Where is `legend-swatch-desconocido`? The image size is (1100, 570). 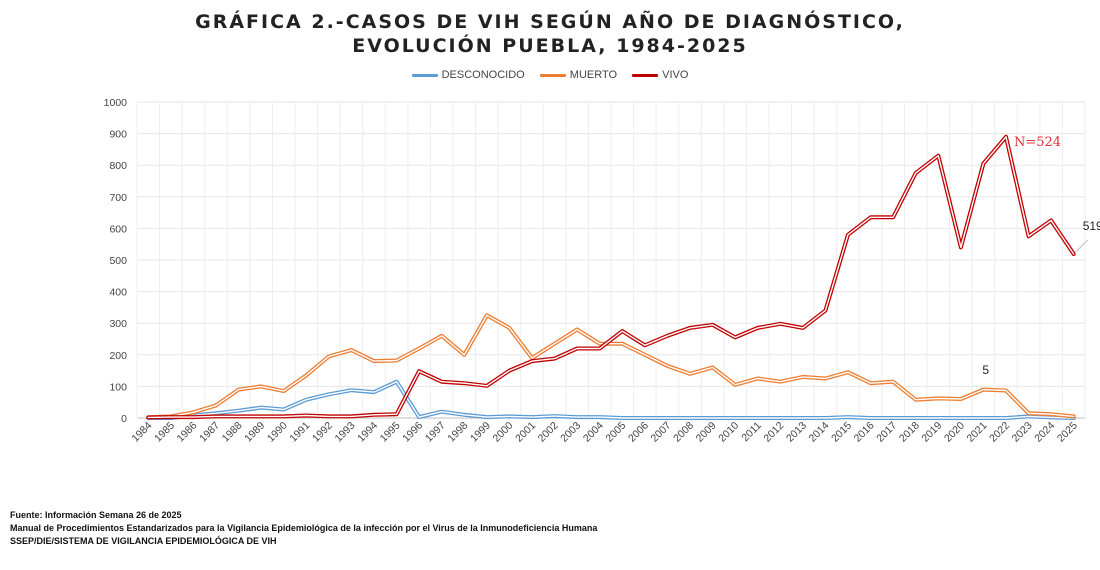
legend-swatch-desconocido is located at coordinates (424, 75).